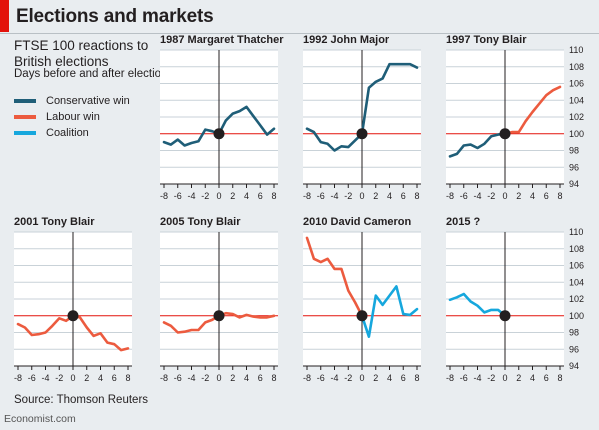 This screenshot has width=599, height=430. I want to click on y-tick-label: 106, so click(576, 266).